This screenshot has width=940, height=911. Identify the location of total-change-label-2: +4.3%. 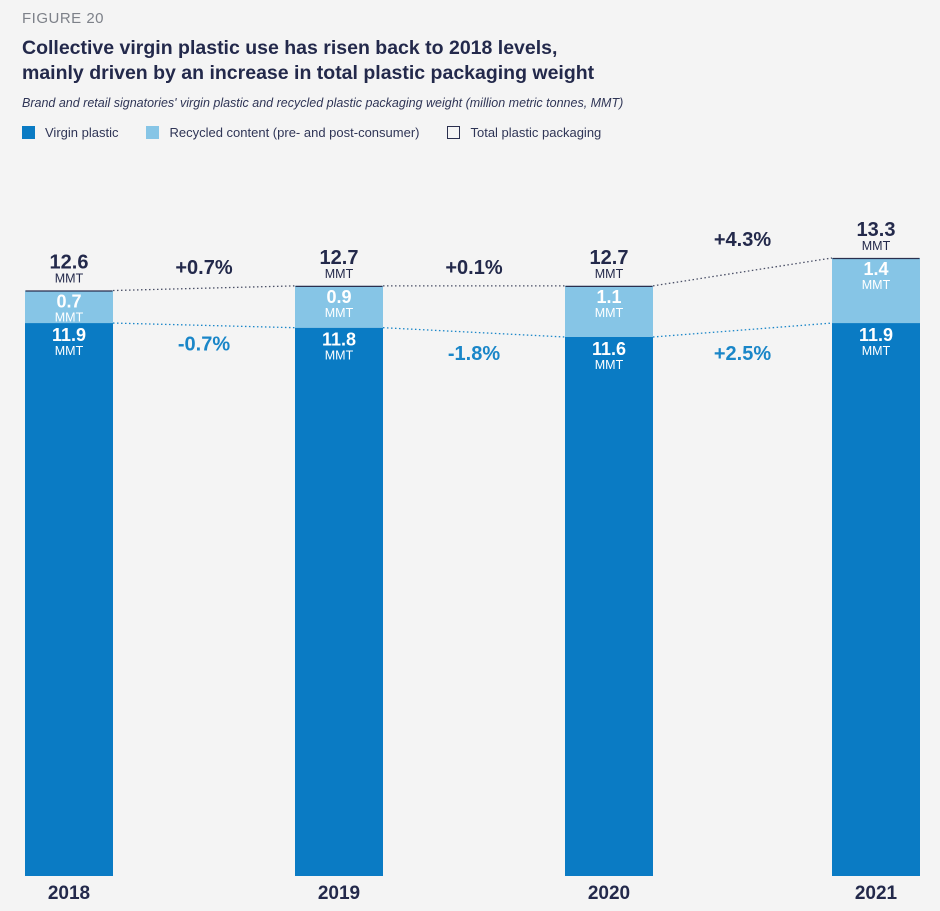
(742, 240).